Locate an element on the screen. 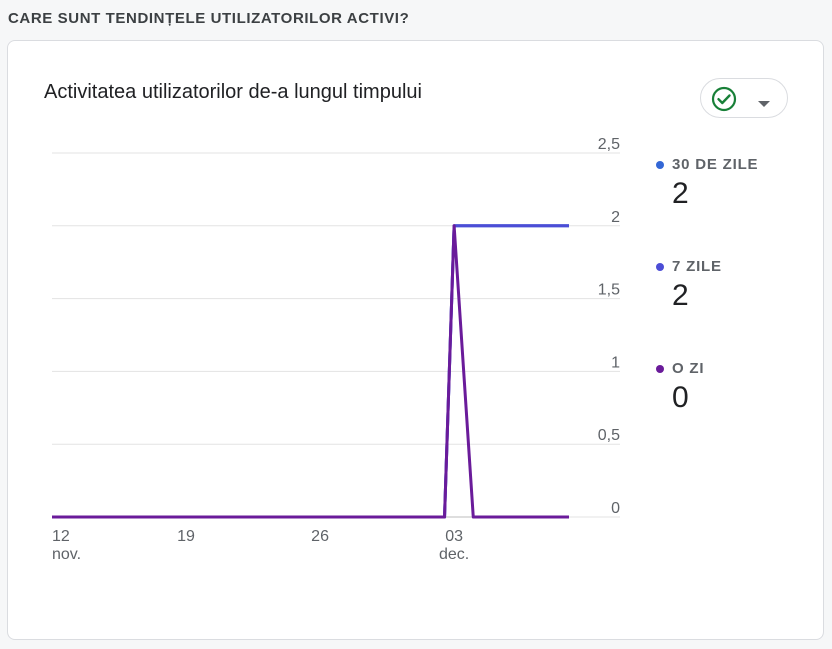 This screenshot has width=832, height=649. x-tick-label: 26 is located at coordinates (320, 536).